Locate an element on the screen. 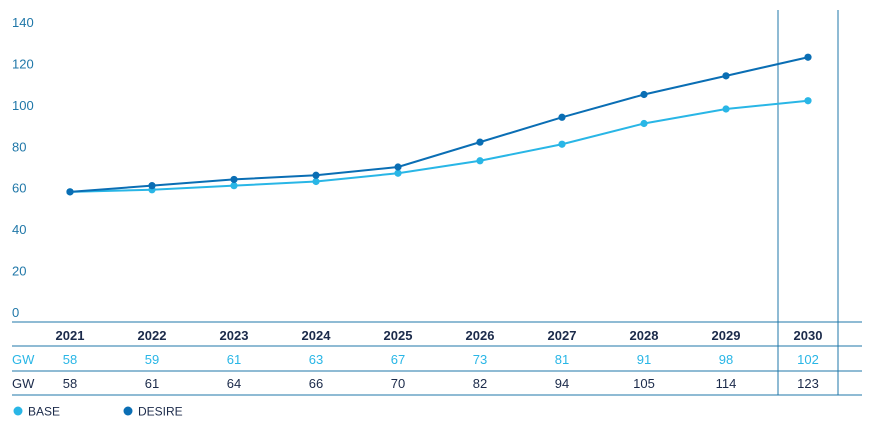 The width and height of the screenshot is (874, 430). table-cell-base: 91 is located at coordinates (644, 359).